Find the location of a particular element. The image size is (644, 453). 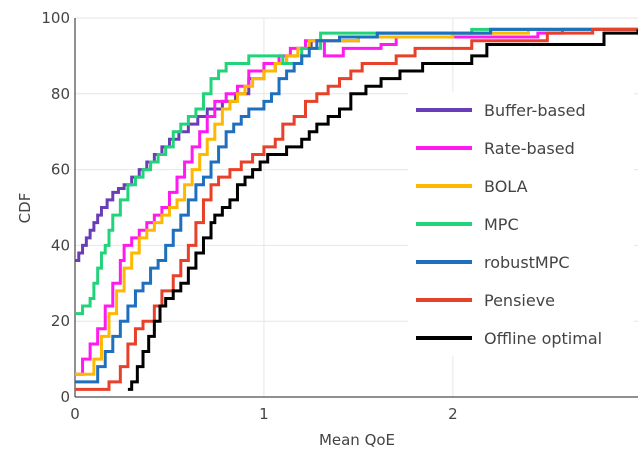

legend-label-robustmpc: robustMPC is located at coordinates (527, 262).